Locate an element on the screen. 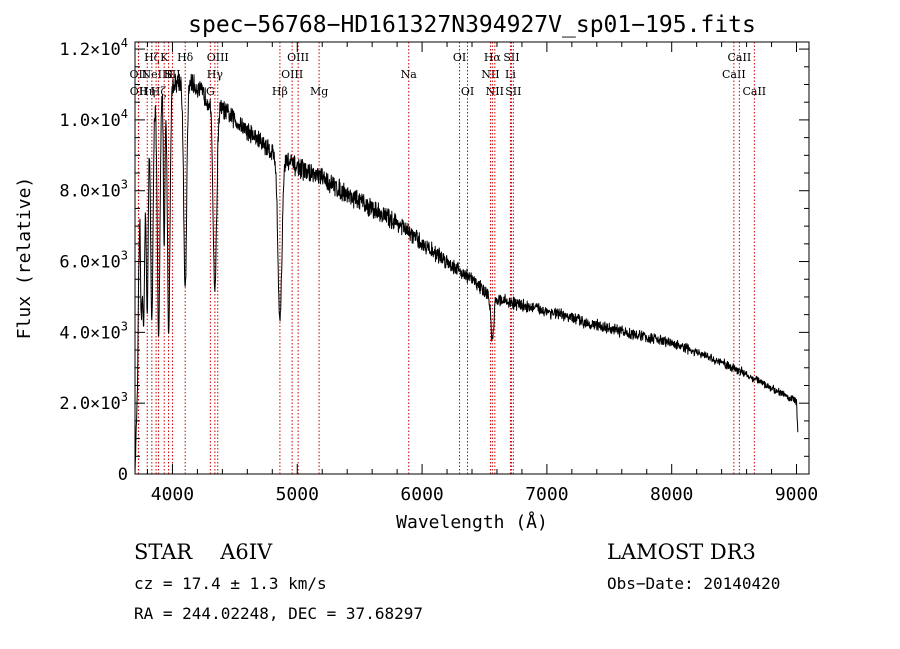  line-marker-label: G is located at coordinates (210, 91).